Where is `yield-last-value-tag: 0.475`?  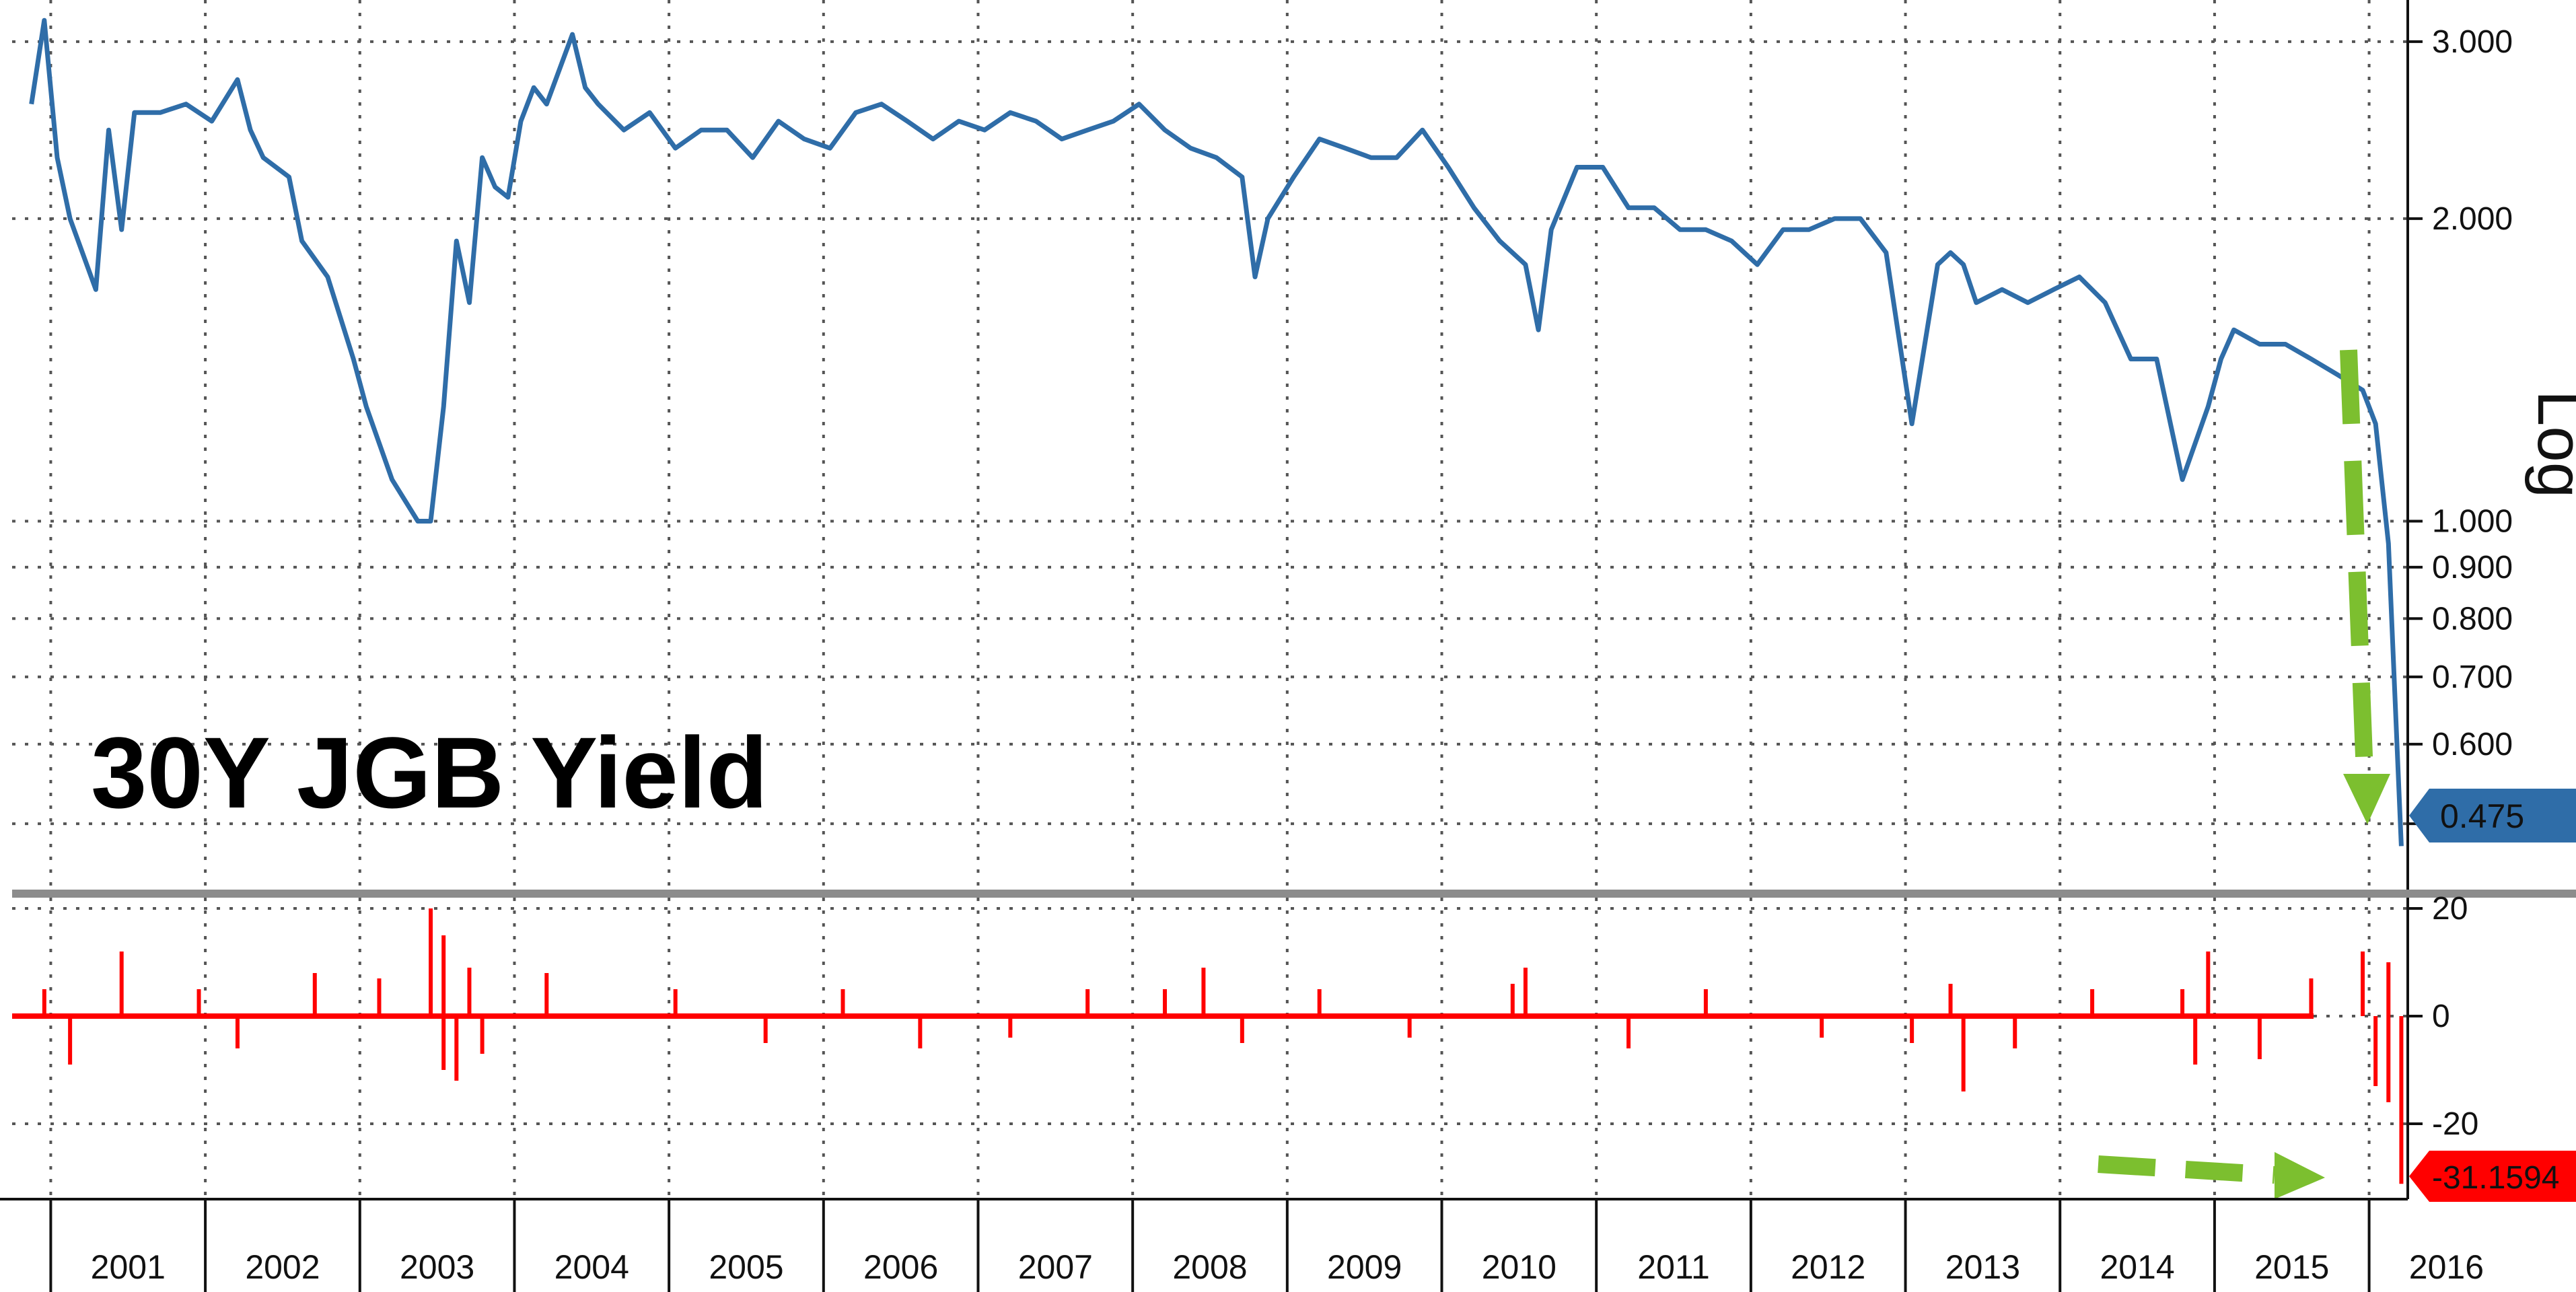 yield-last-value-tag: 0.475 is located at coordinates (2492, 816).